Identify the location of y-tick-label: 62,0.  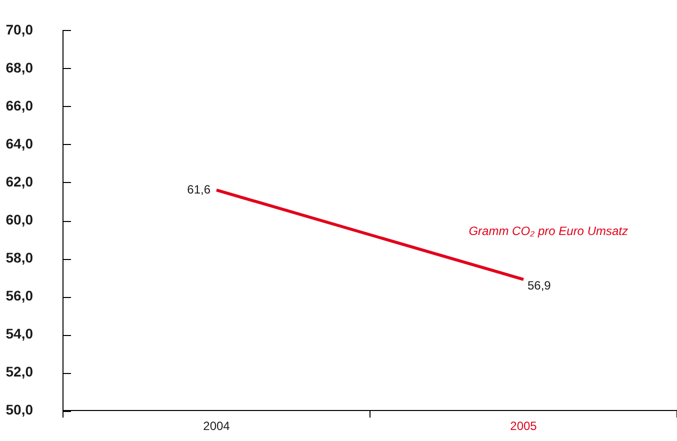
(20, 181).